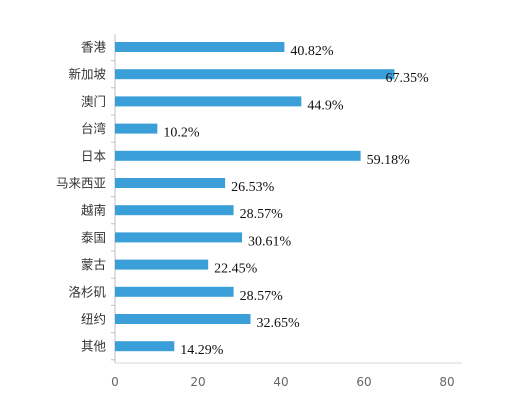  Describe the element at coordinates (408, 78) in the screenshot. I see `value-label: 67.35%` at that location.